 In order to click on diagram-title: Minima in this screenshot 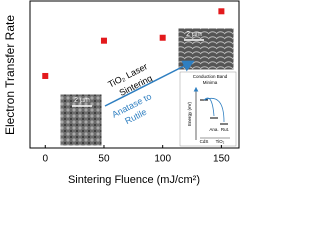, I will do `click(210, 82)`.